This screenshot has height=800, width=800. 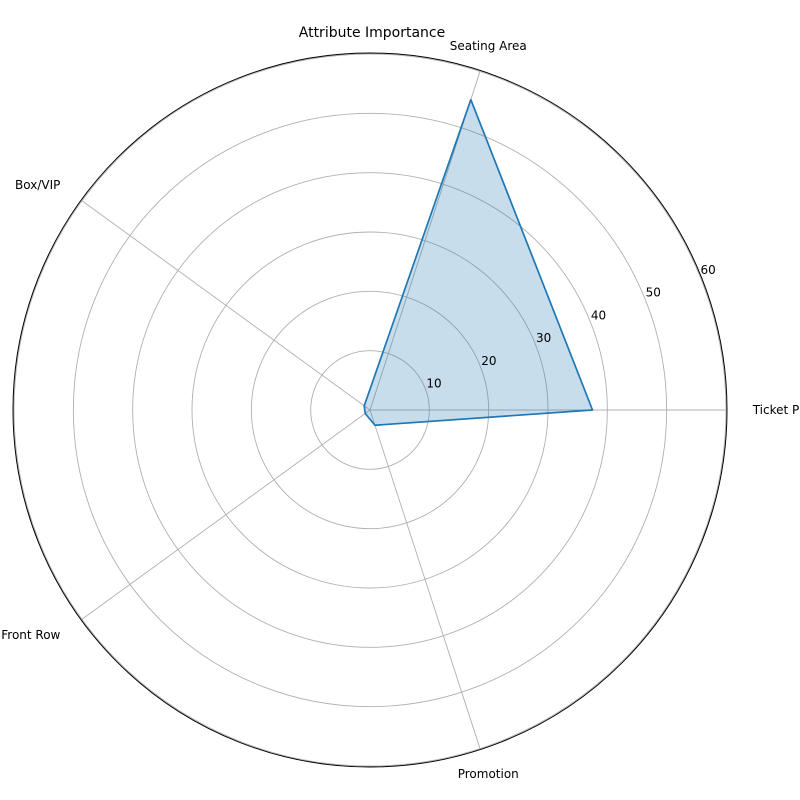 What do you see at coordinates (37, 185) in the screenshot?
I see `category-label: Box/VIP` at bounding box center [37, 185].